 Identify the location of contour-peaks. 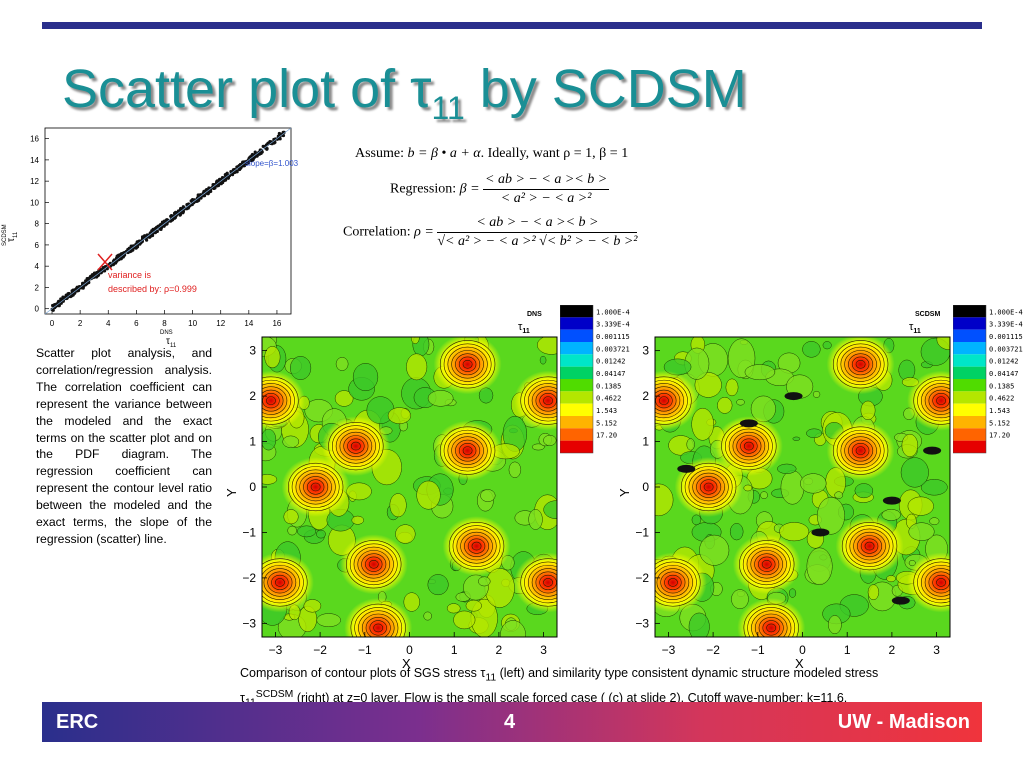
(802, 487).